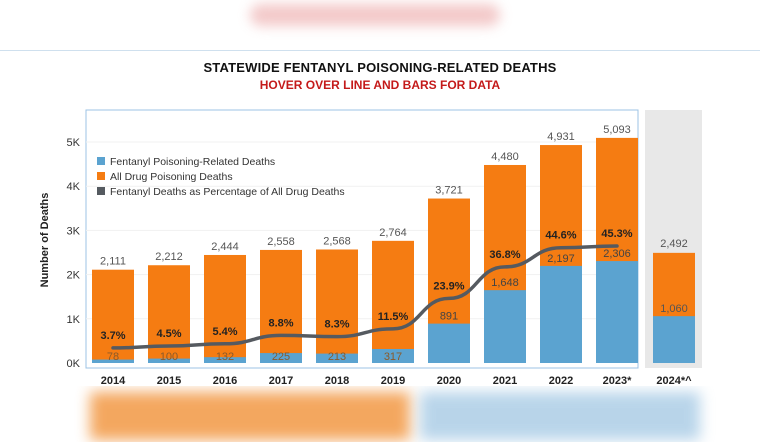 Image resolution: width=760 pixels, height=442 pixels. Describe the element at coordinates (336, 325) in the screenshot. I see `percentage-label: 8.3%` at that location.